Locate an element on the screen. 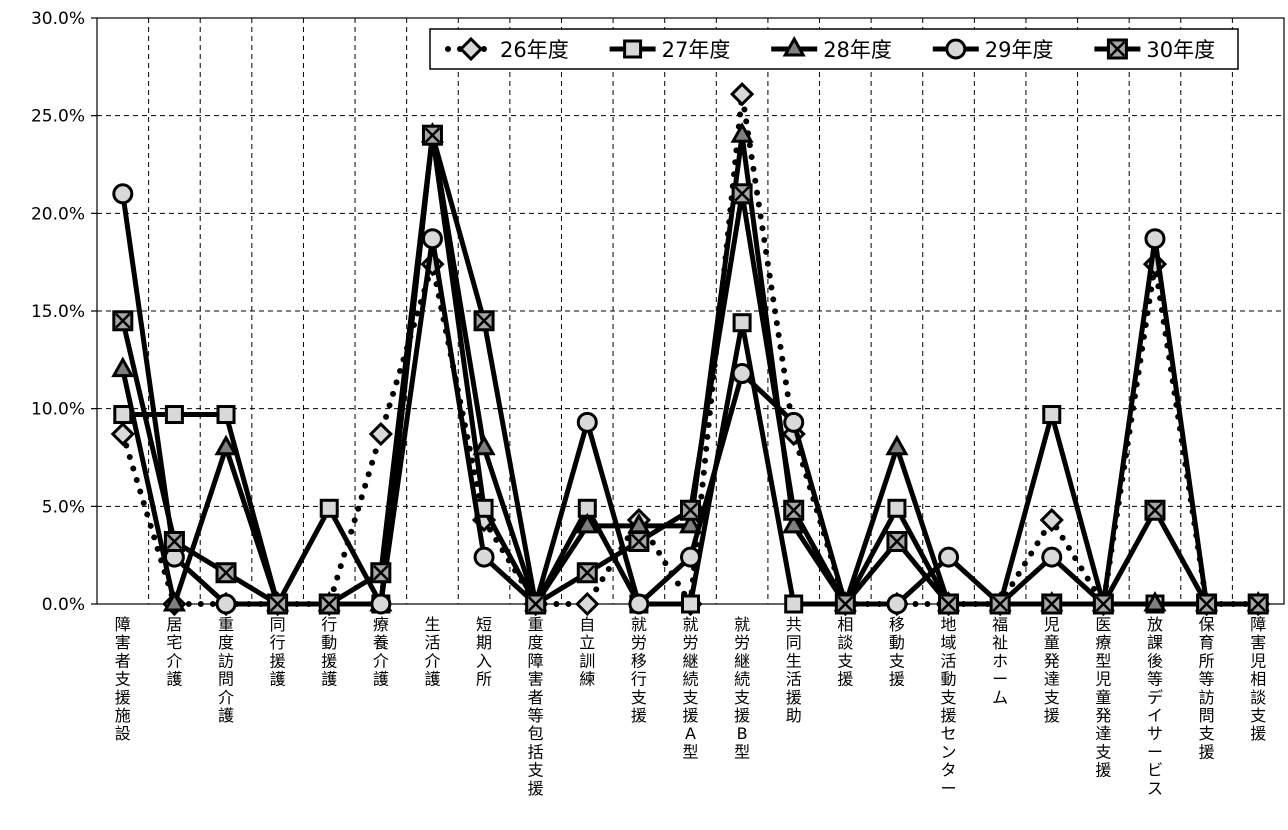 The height and width of the screenshot is (830, 1288). y-tick-label: 20.0% is located at coordinates (58, 214).